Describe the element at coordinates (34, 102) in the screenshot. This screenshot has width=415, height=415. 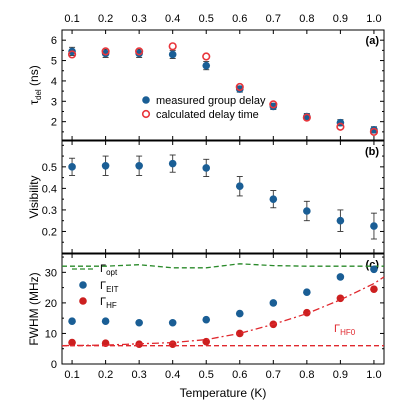
I see `y-axis-label-ylabel_main: τ` at that location.